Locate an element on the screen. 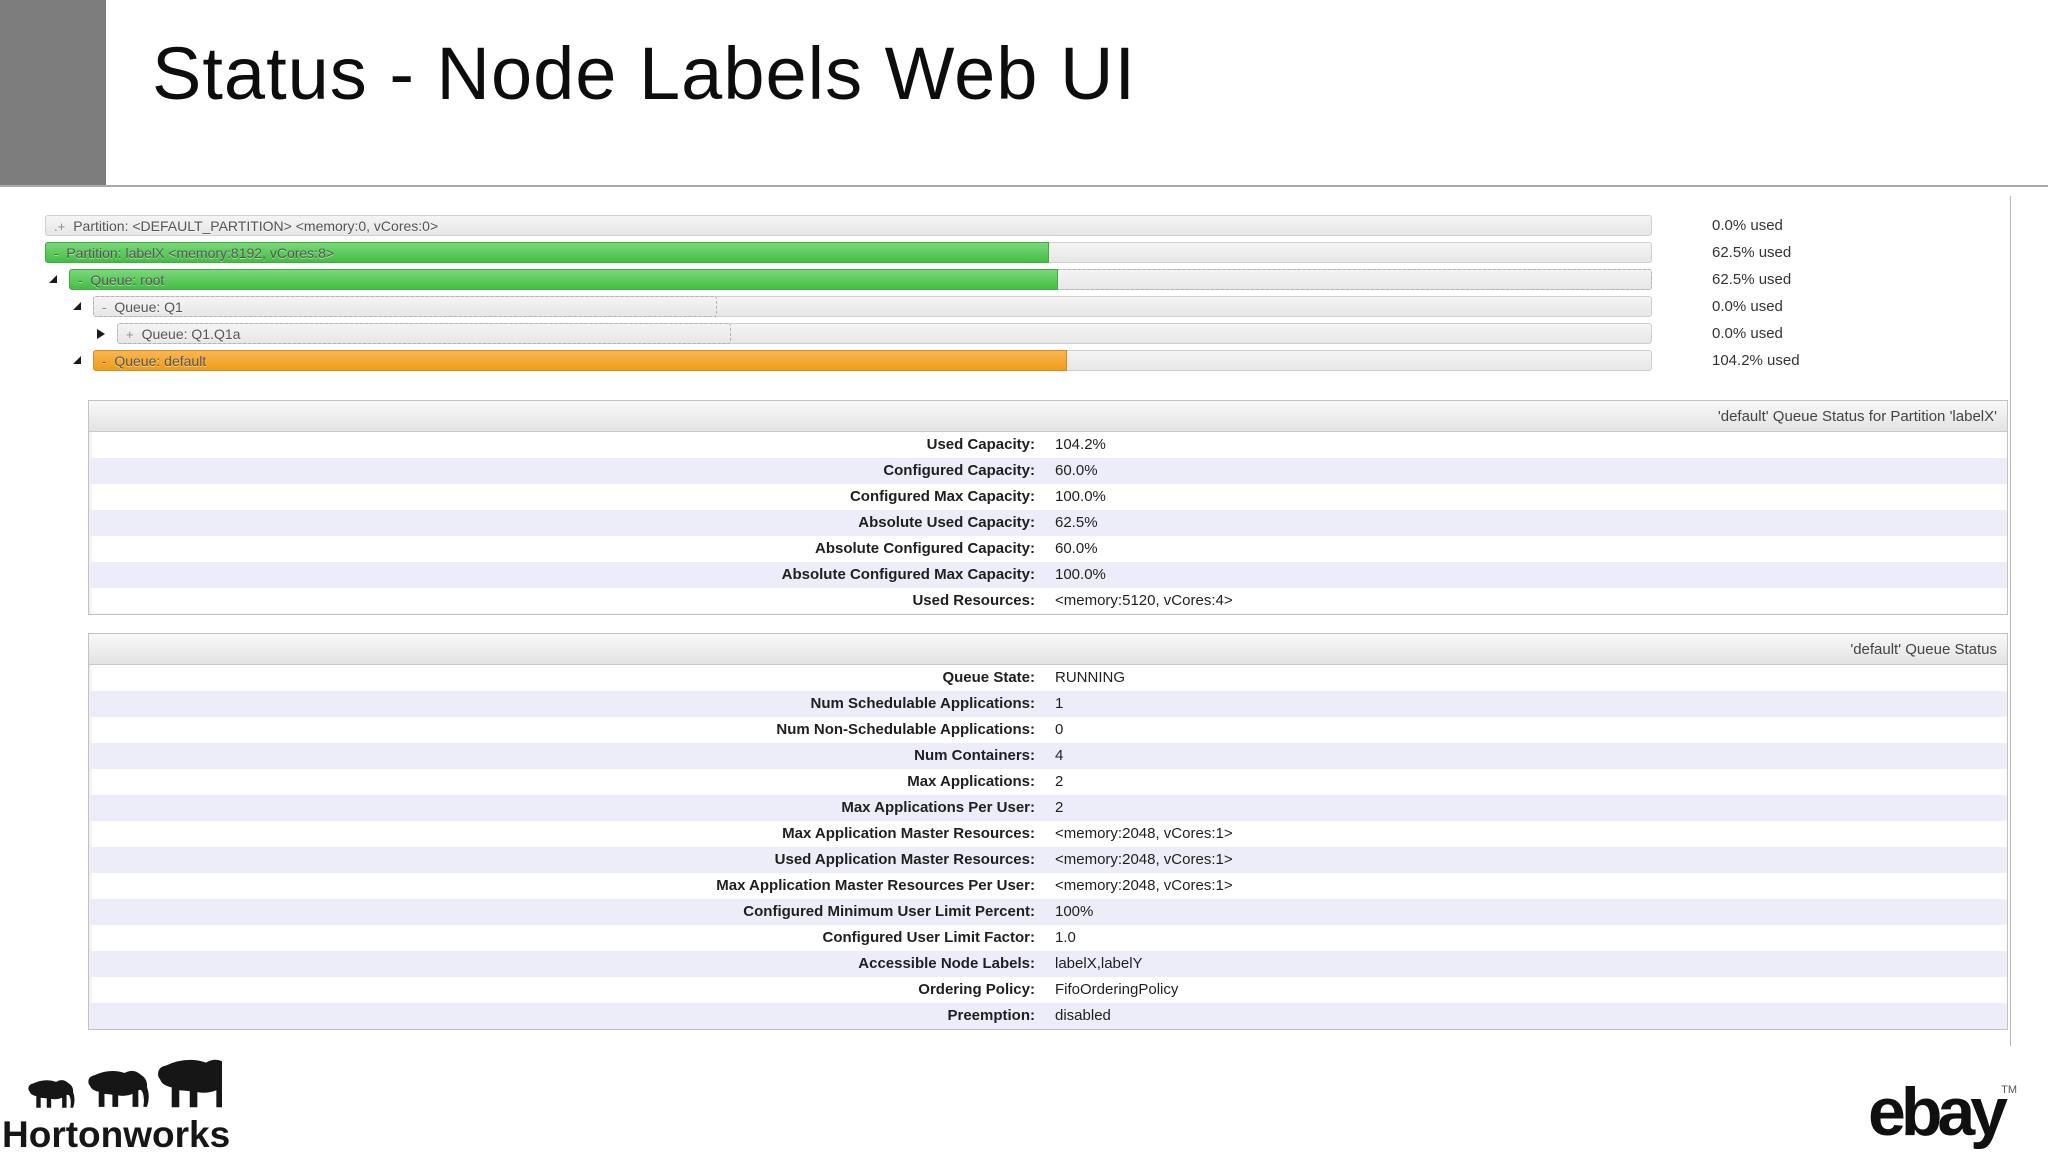 This screenshot has height=1152, width=2048. row-value: 104.2% is located at coordinates (1080, 444).